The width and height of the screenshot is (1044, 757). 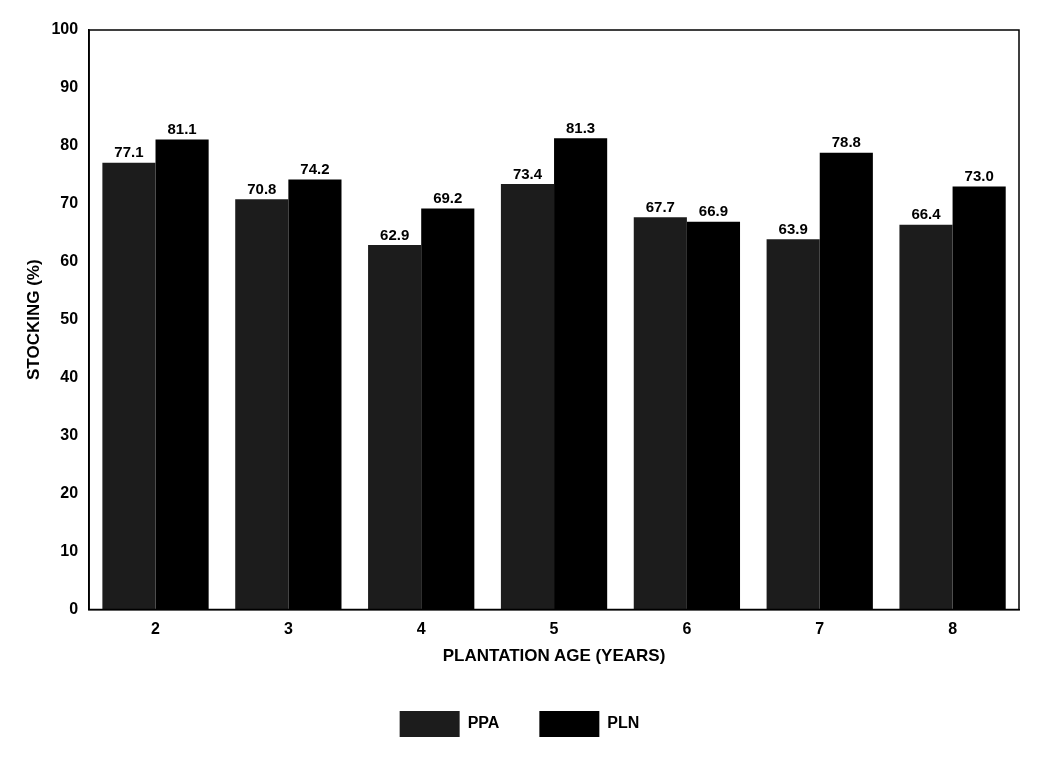 What do you see at coordinates (687, 629) in the screenshot?
I see `x-tick-label: 6` at bounding box center [687, 629].